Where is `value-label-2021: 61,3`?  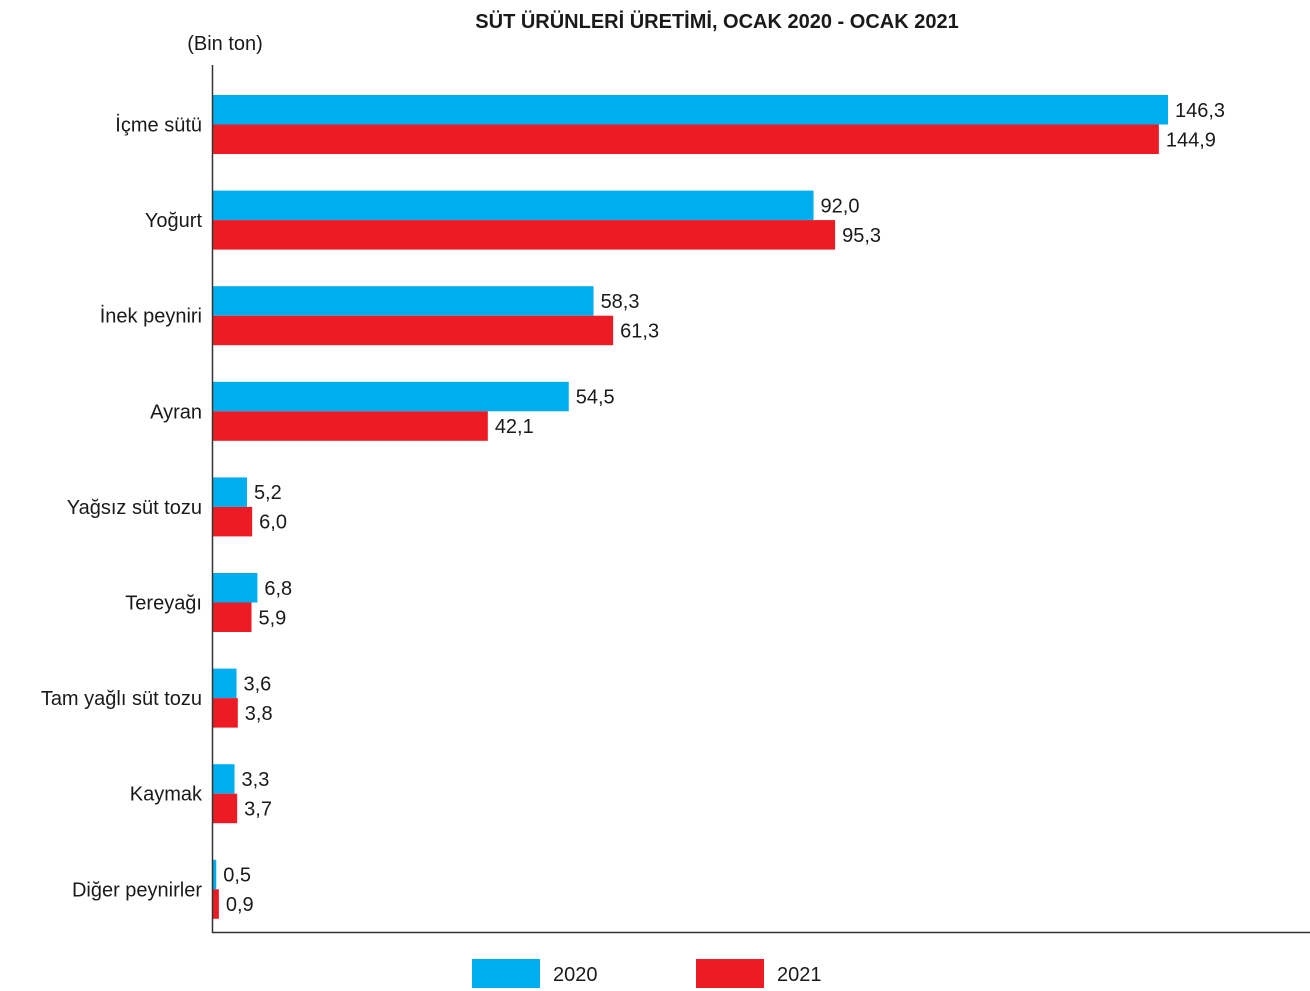
value-label-2021: 61,3 is located at coordinates (639, 331).